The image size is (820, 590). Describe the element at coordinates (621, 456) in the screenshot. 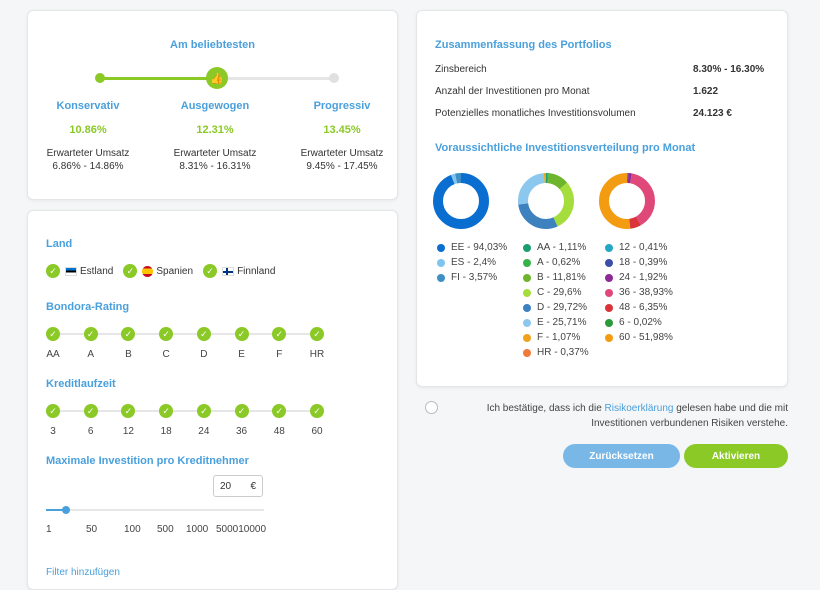

I see `reset-button: Zurücksetzen` at that location.